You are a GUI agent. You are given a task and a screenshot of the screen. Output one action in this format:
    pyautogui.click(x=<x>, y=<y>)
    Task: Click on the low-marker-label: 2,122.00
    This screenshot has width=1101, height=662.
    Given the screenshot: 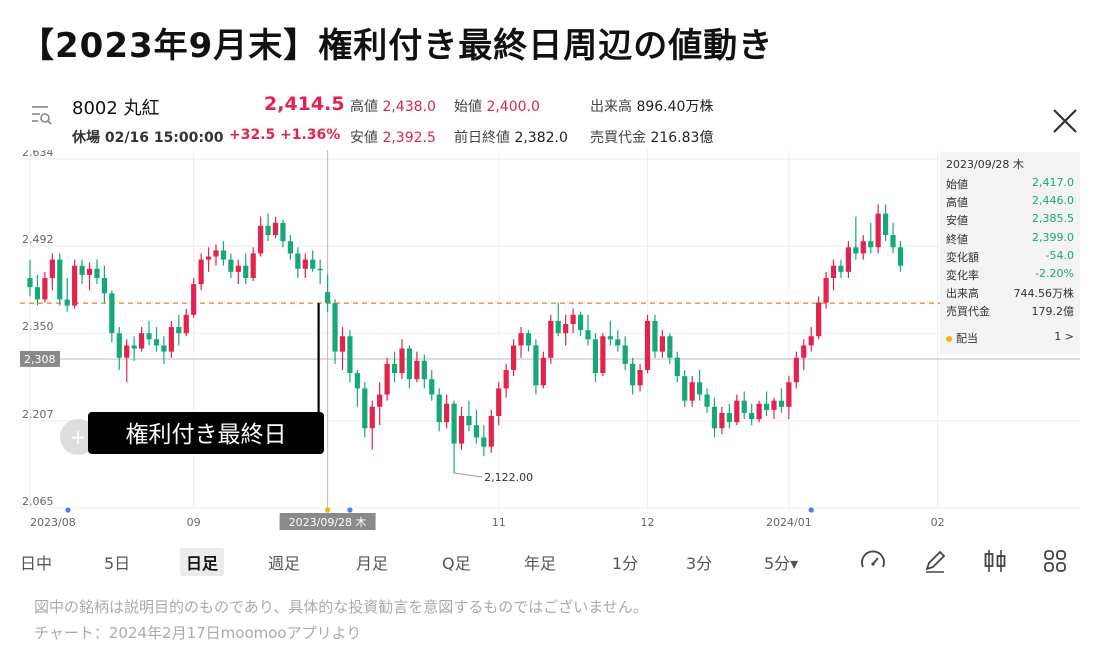 What is the action you would take?
    pyautogui.click(x=508, y=477)
    